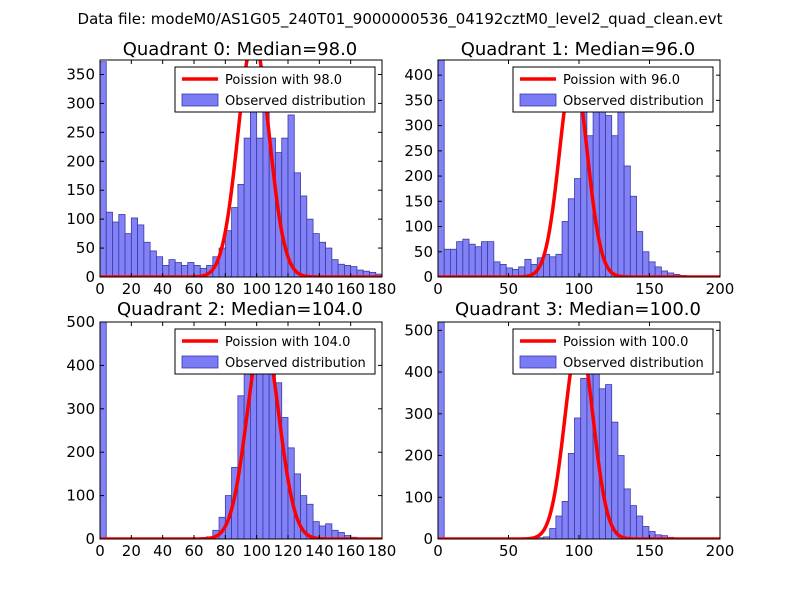 The image size is (800, 600). I want to click on y-tick-label: 250, so click(418, 151).